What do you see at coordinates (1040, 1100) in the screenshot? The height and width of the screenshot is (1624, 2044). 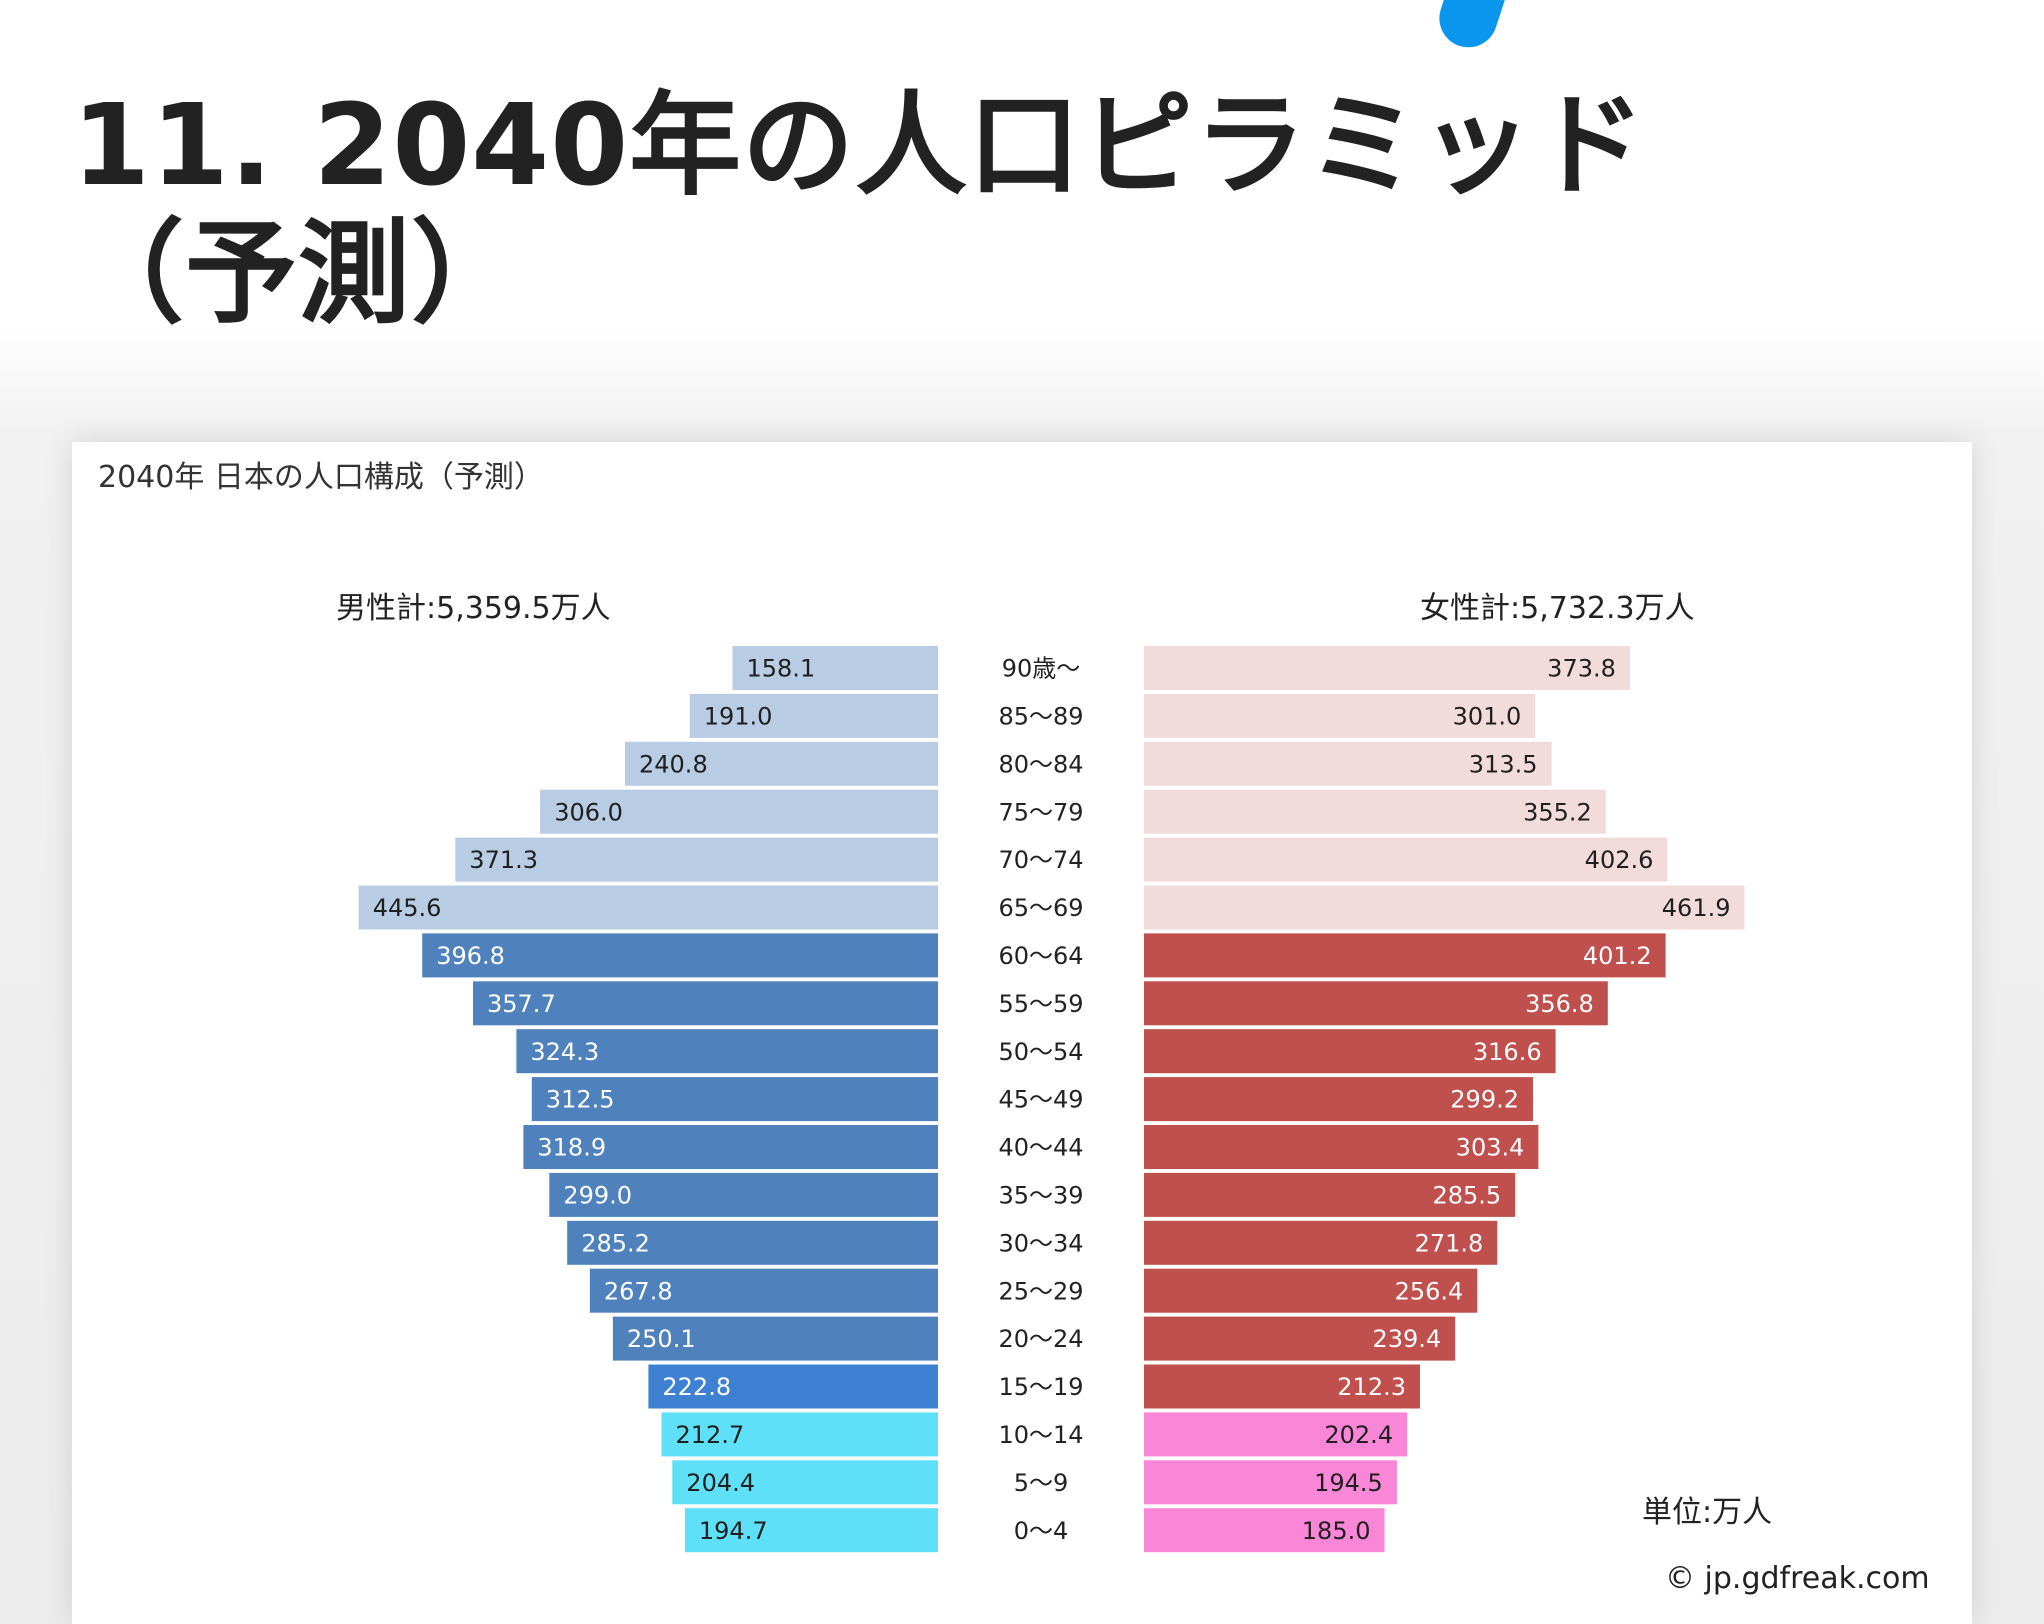 I see `age-group-label: 45〜49` at bounding box center [1040, 1100].